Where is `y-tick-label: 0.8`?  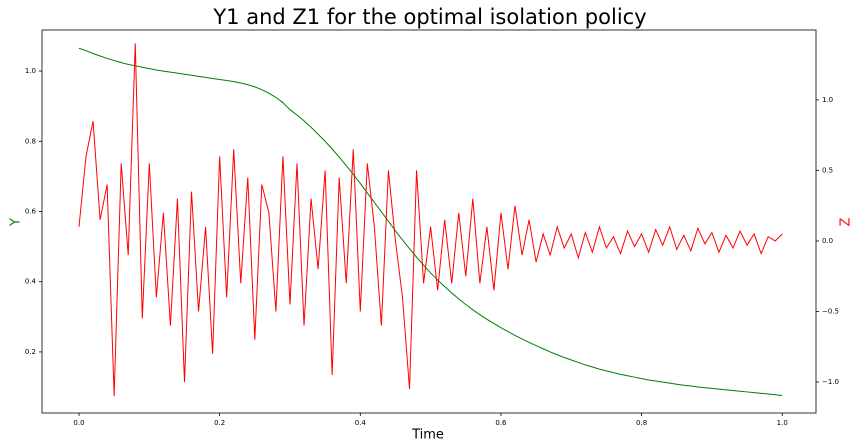 y-tick-label: 0.8 is located at coordinates (30, 141).